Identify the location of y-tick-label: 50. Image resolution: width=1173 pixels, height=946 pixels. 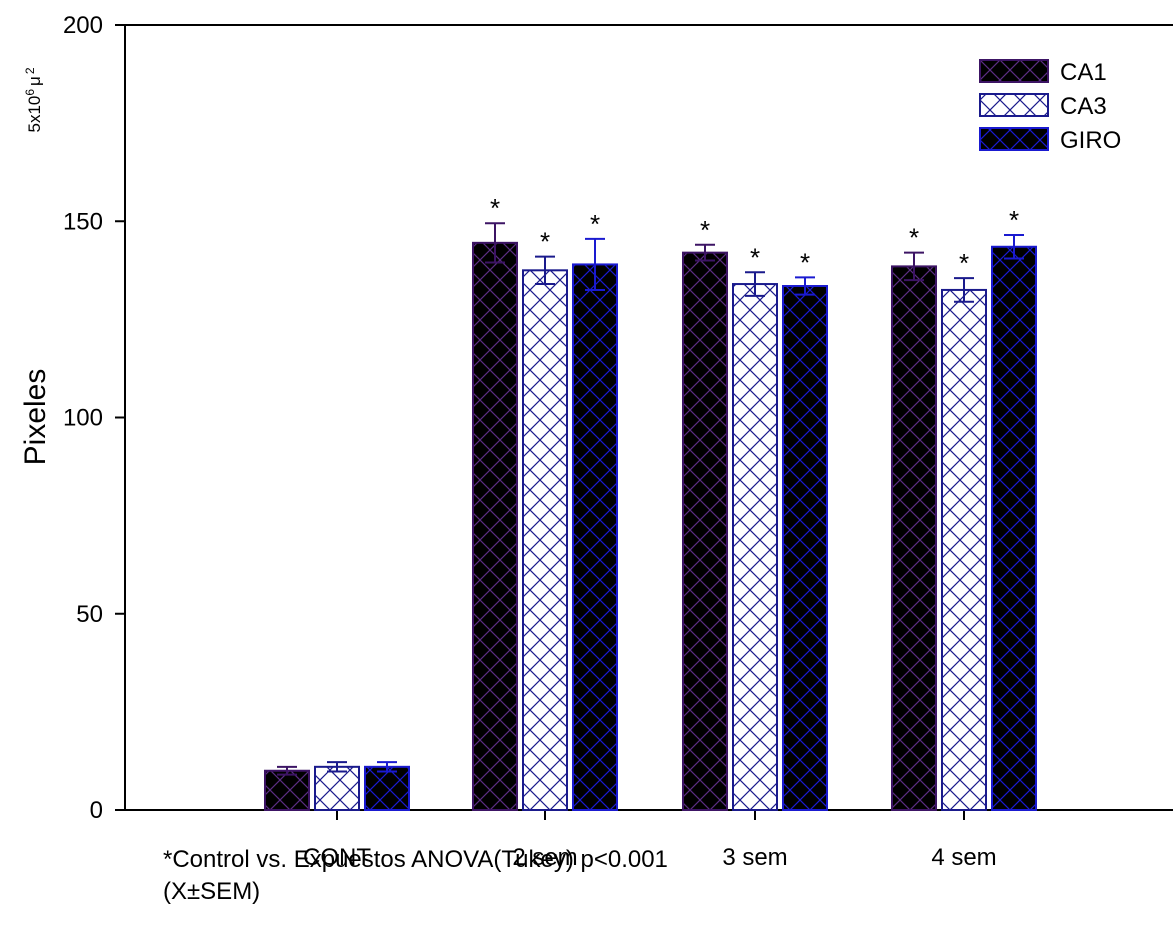
(89, 614).